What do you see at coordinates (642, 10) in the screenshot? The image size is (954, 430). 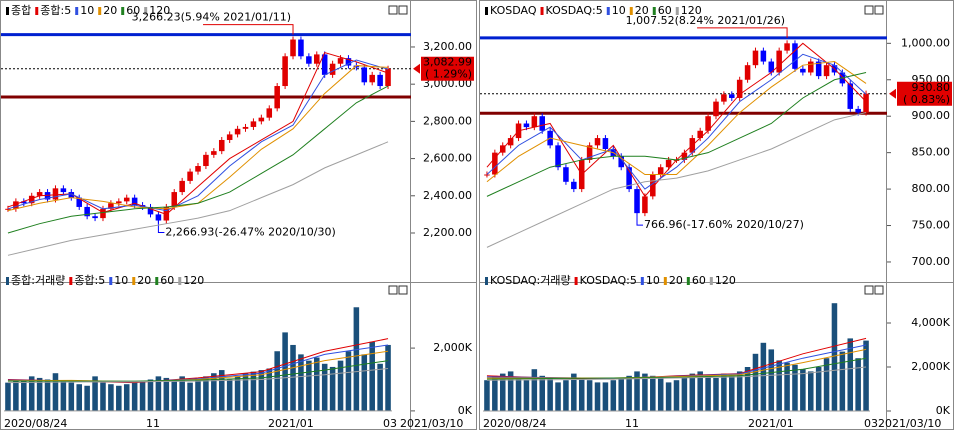 I see `legend-label: 20` at bounding box center [642, 10].